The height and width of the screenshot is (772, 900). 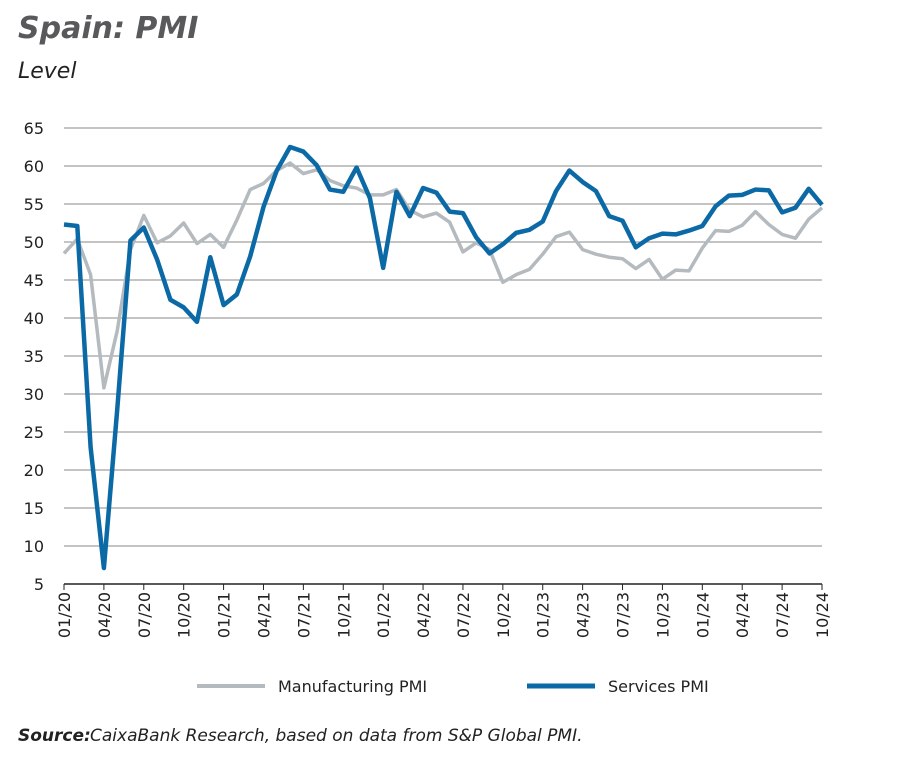 I want to click on y-tick-label: 55, so click(x=34, y=204).